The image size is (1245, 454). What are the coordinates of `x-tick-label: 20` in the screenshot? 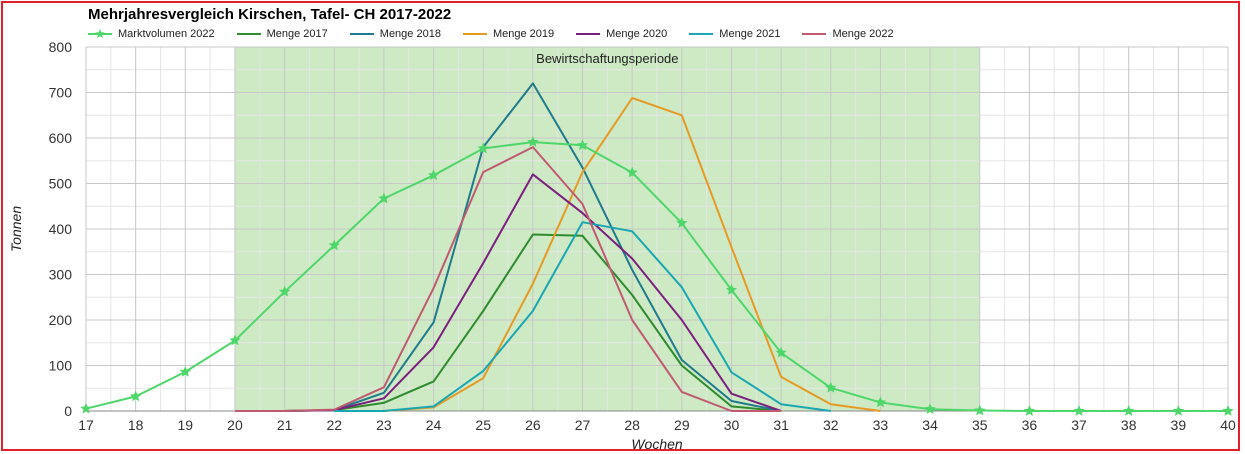 It's located at (235, 425).